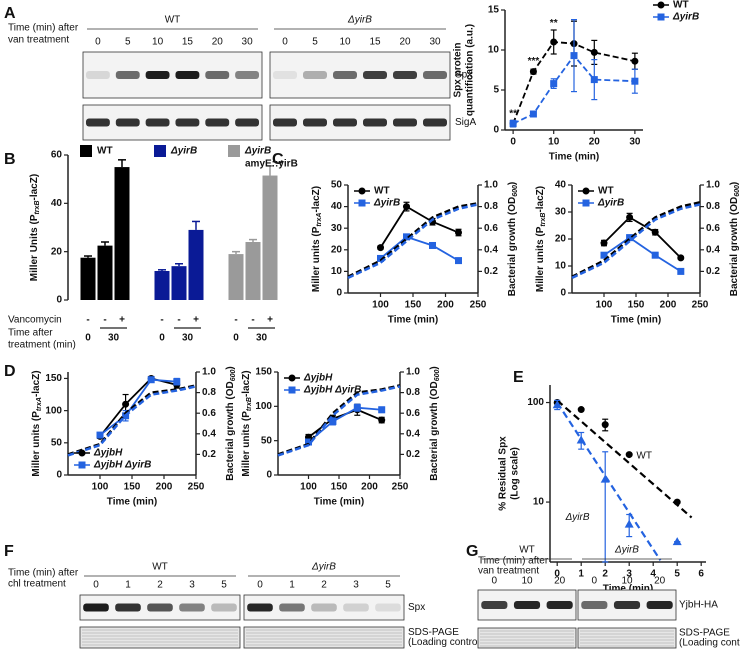  I want to click on y-axis-title: quantification (a.u.), so click(470, 70).